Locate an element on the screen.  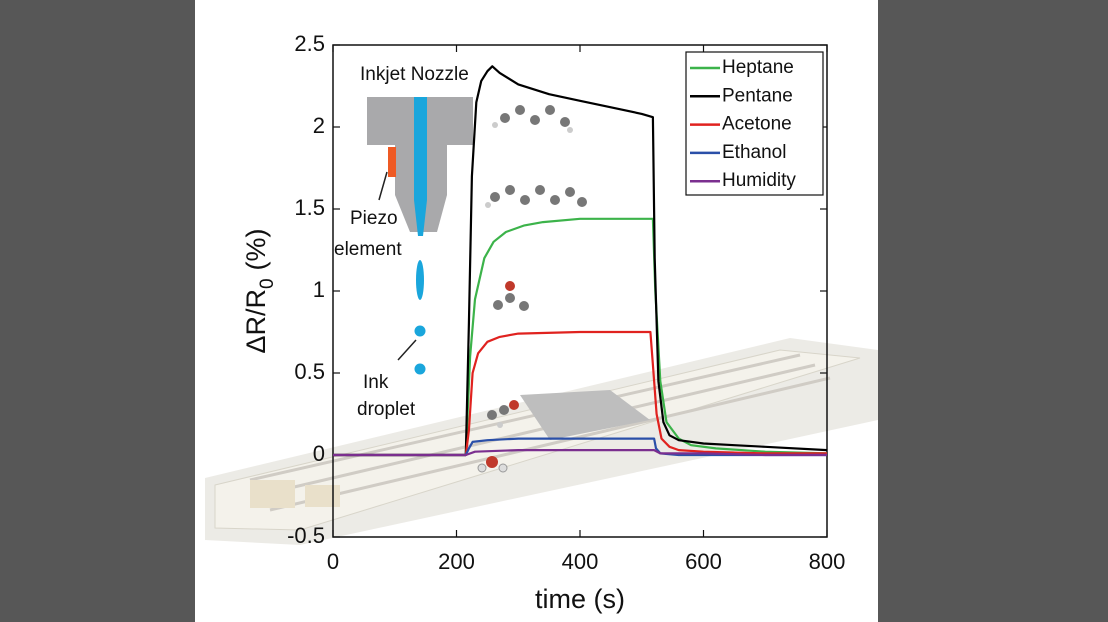
y-tick-label: 0 is located at coordinates (319, 453).